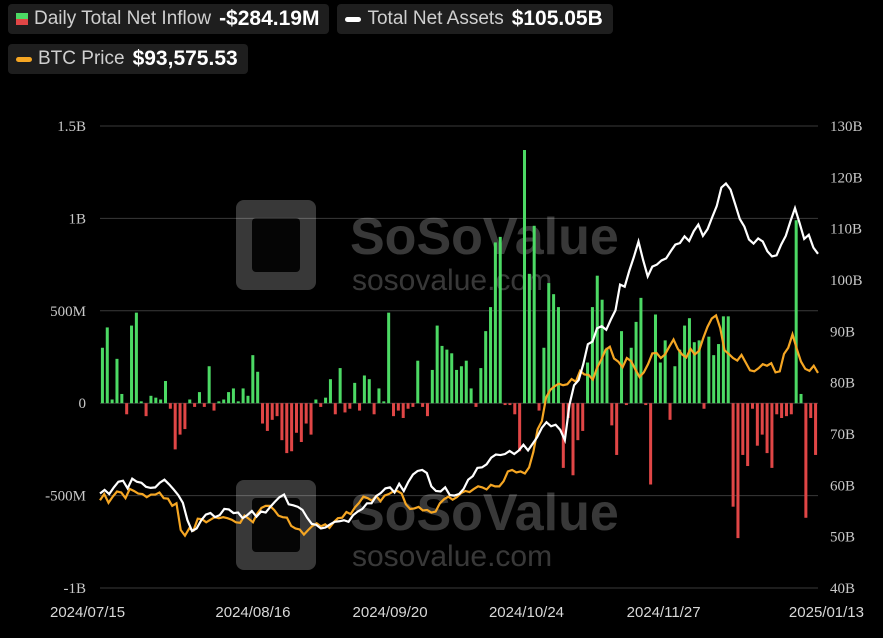 The width and height of the screenshot is (883, 638). What do you see at coordinates (353, 19) in the screenshot?
I see `assets-swatch-icon` at bounding box center [353, 19].